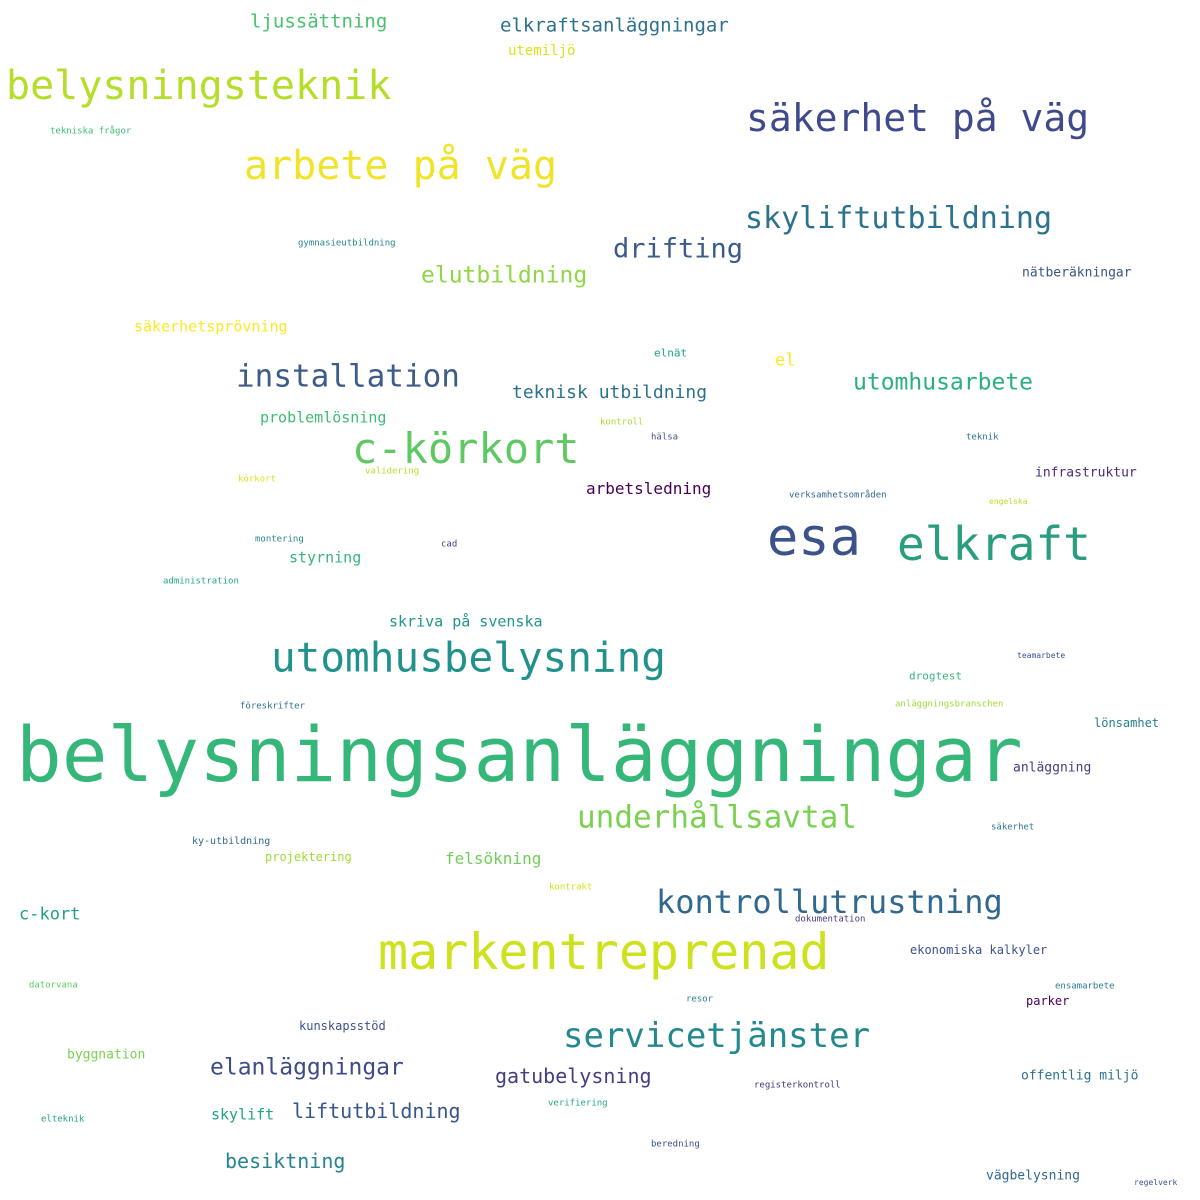 The height and width of the screenshot is (1200, 1200). Describe the element at coordinates (1048, 1001) in the screenshot. I see `word-cloud-word: parker` at that location.